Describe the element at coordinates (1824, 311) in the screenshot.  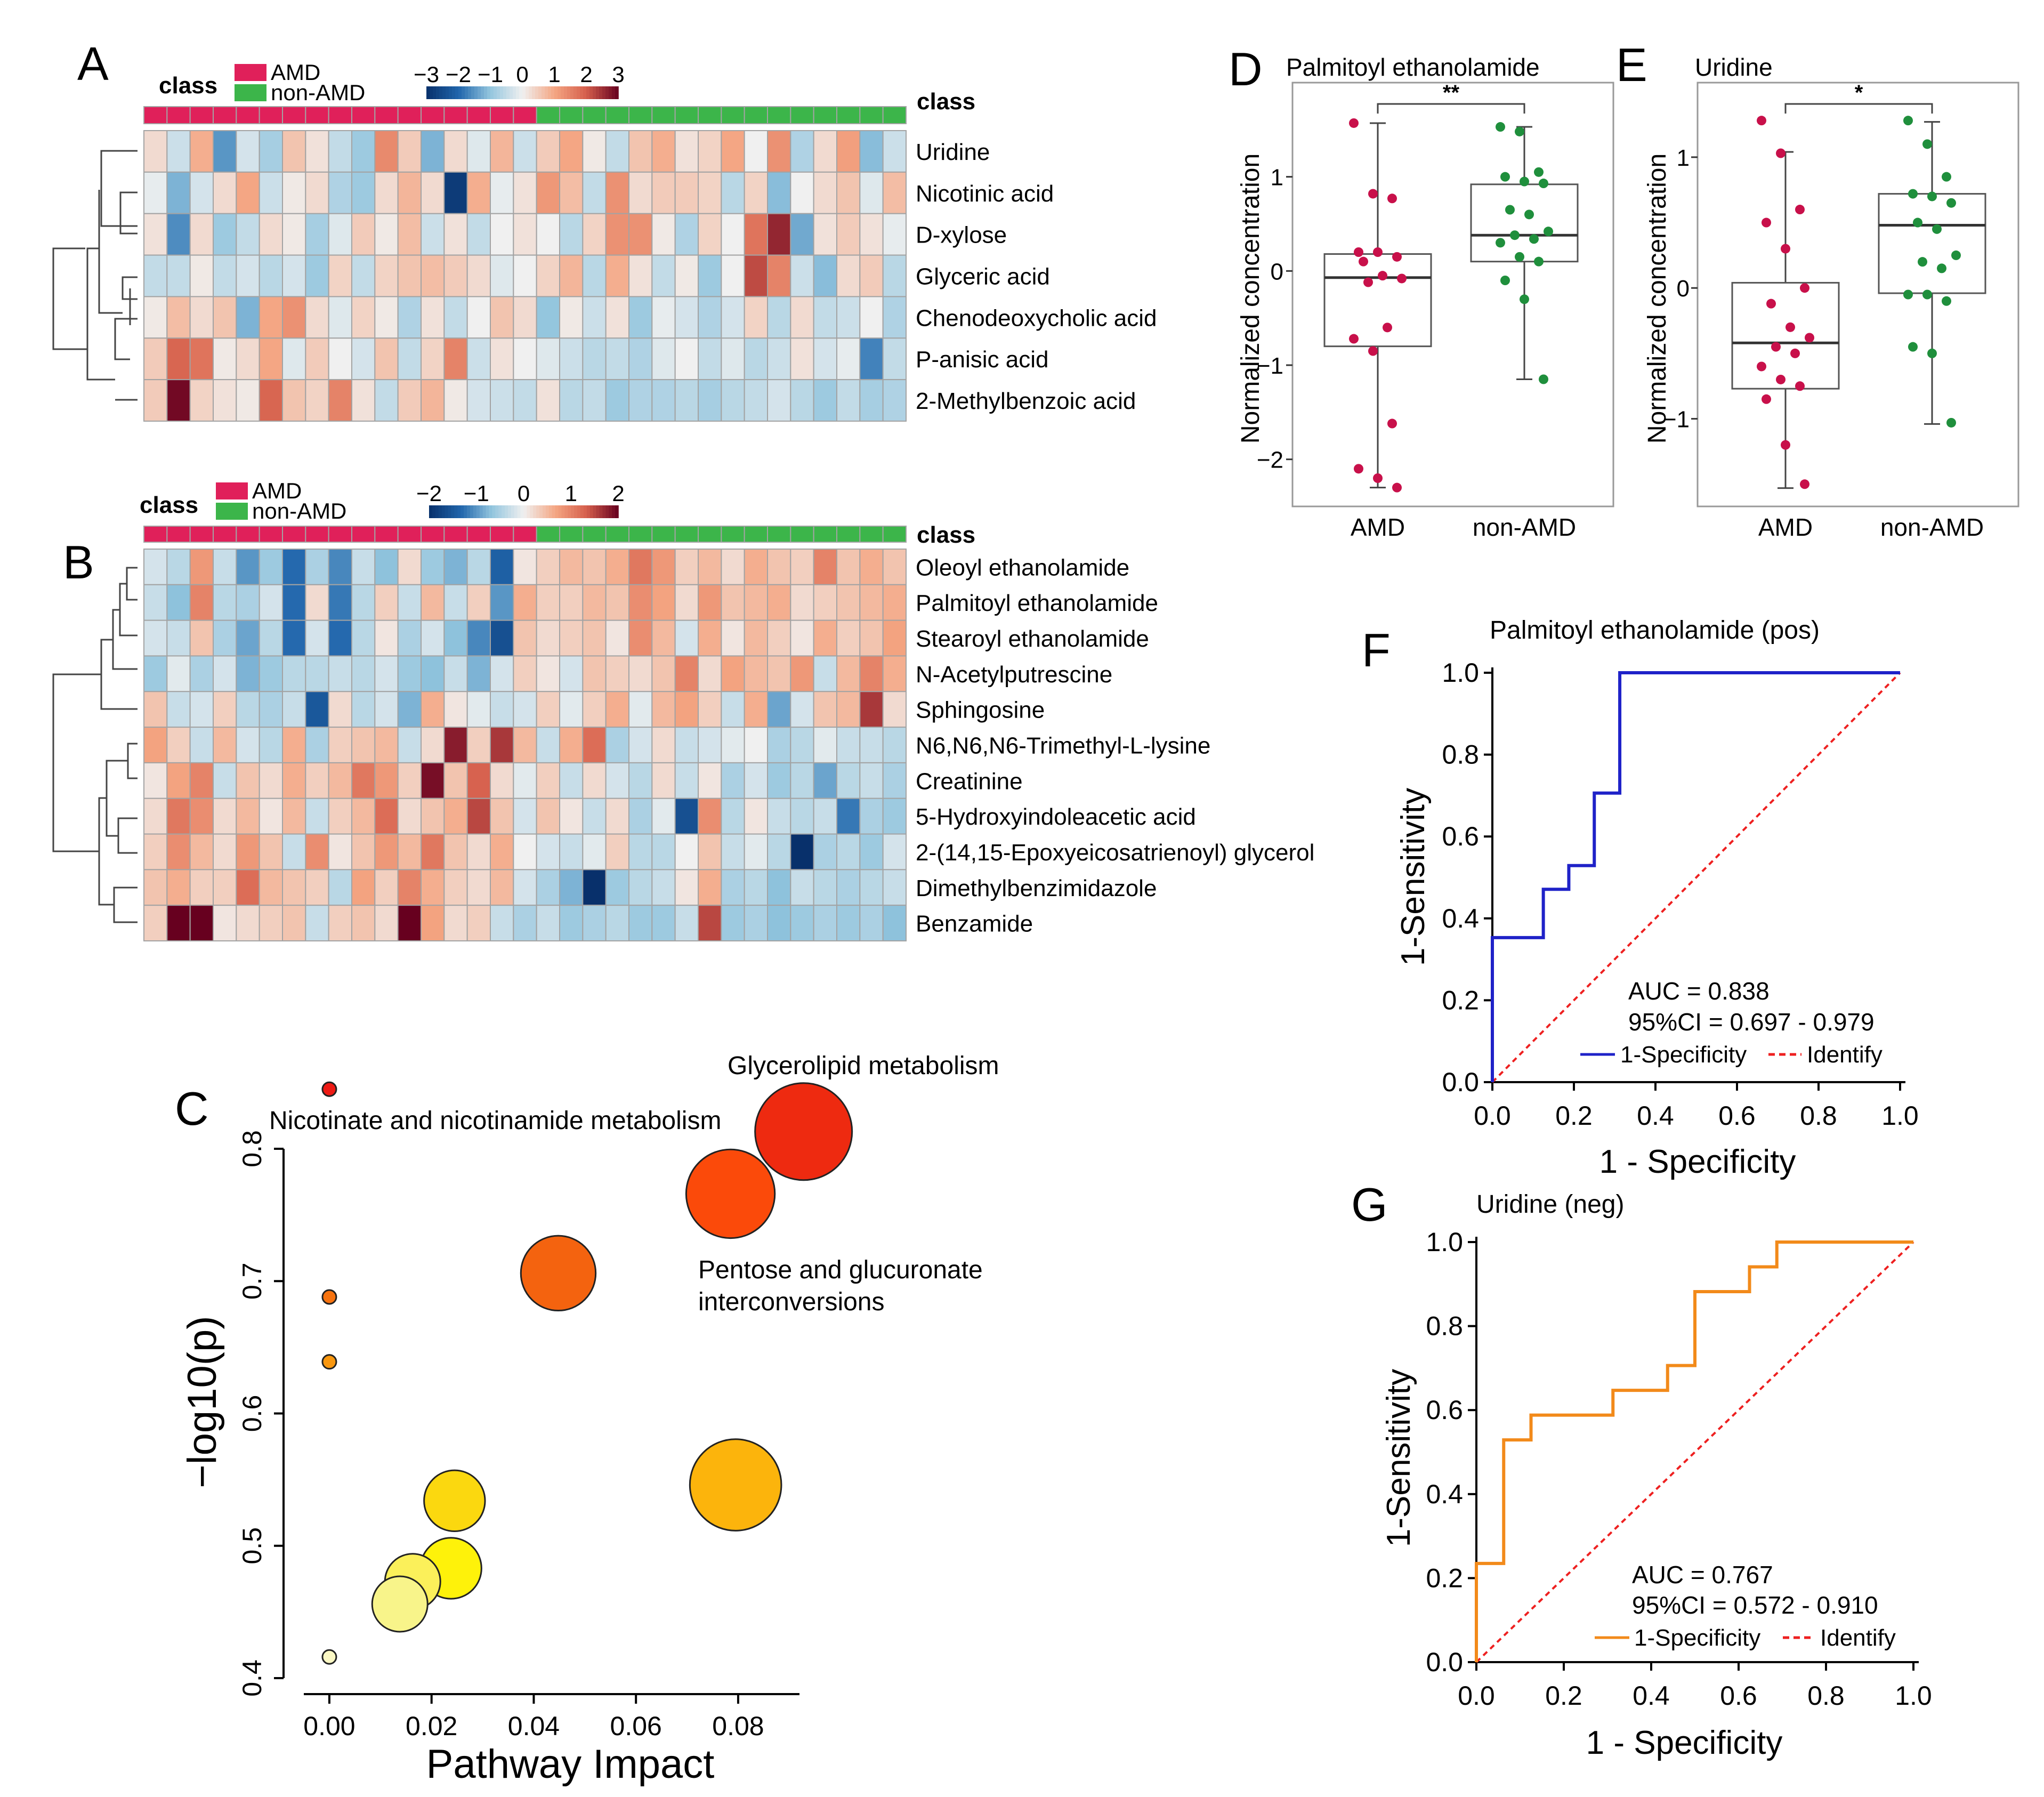
I see `boxplot-e-content: −1 0 1 AMD non-AMD *` at that location.